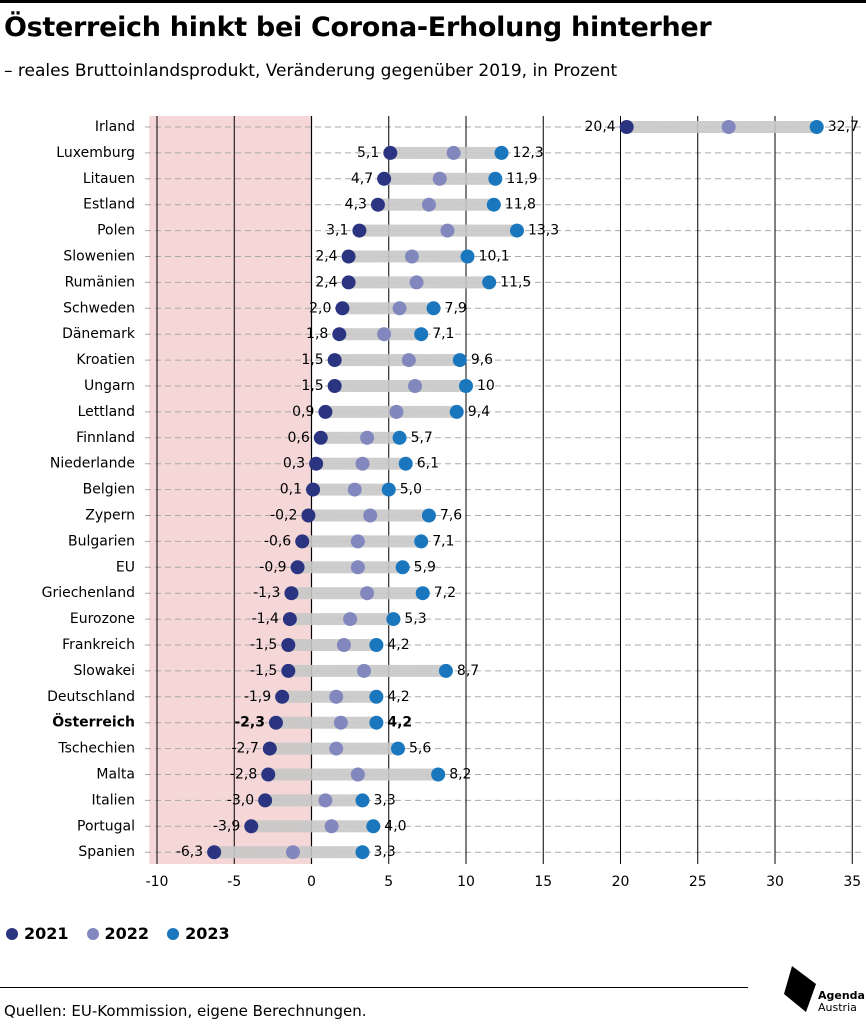  I want to click on country-label: Bulgarien, so click(101, 541).